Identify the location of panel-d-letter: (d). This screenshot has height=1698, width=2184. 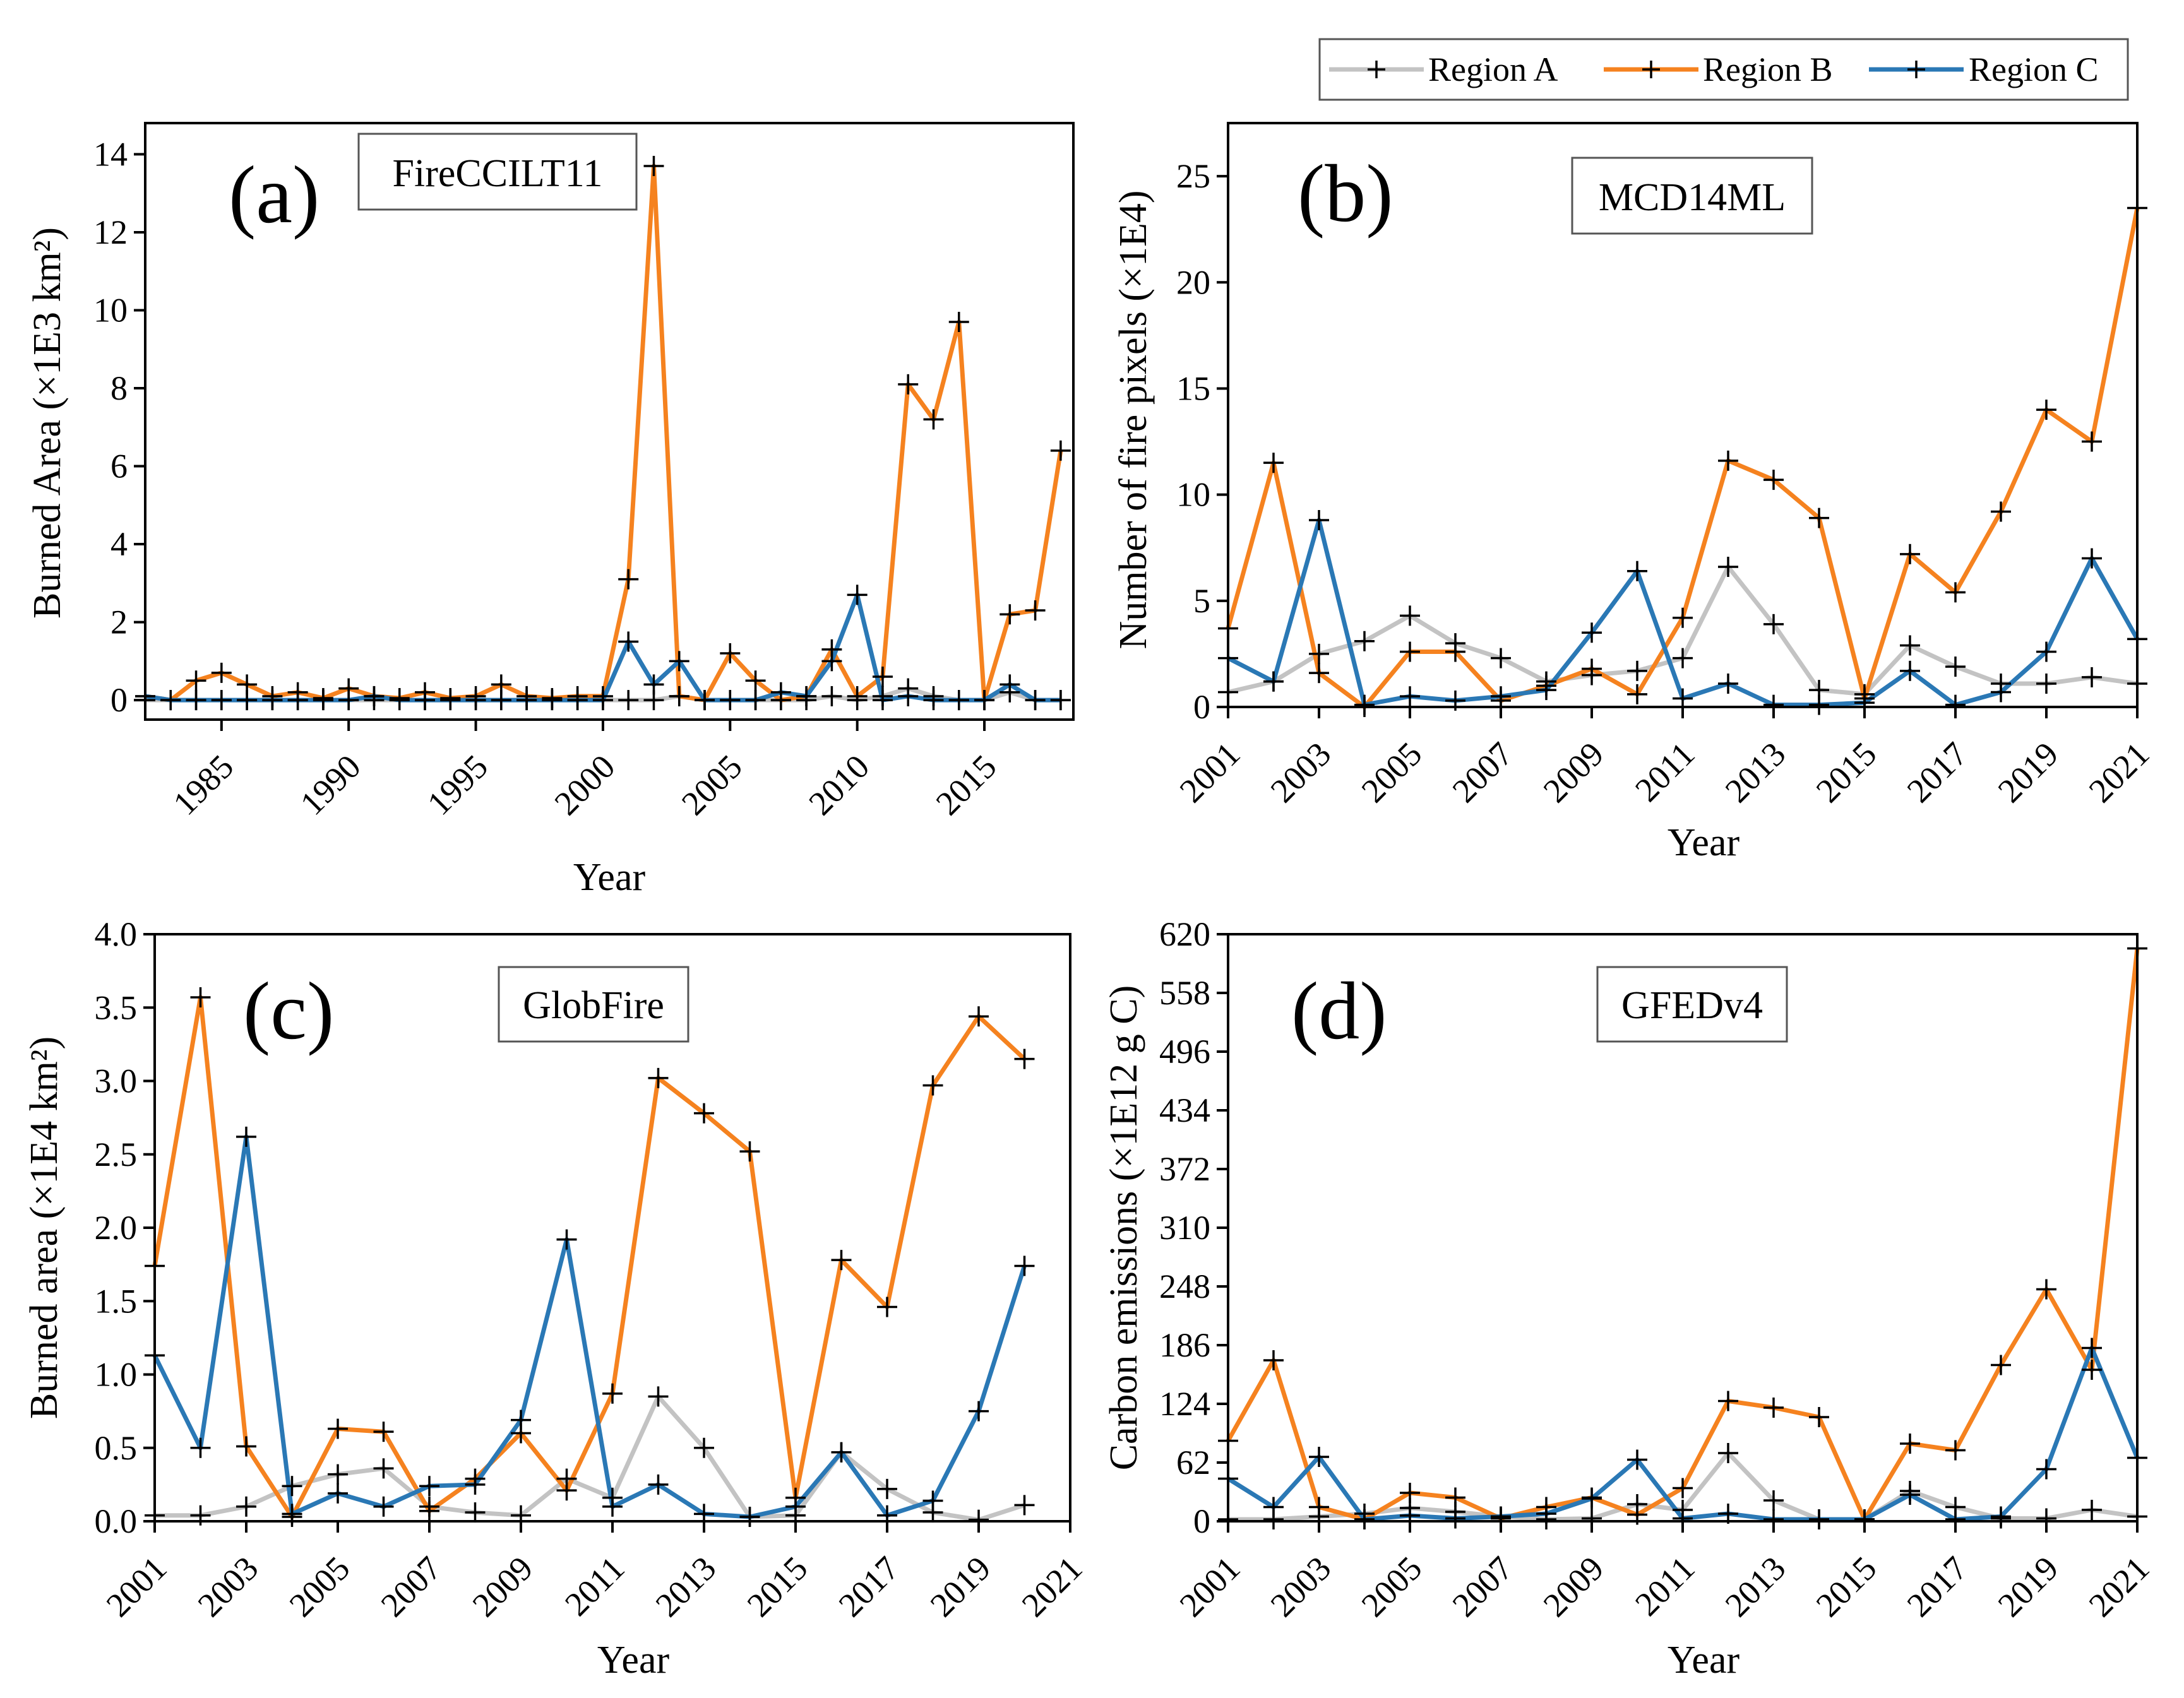
(1339, 1011).